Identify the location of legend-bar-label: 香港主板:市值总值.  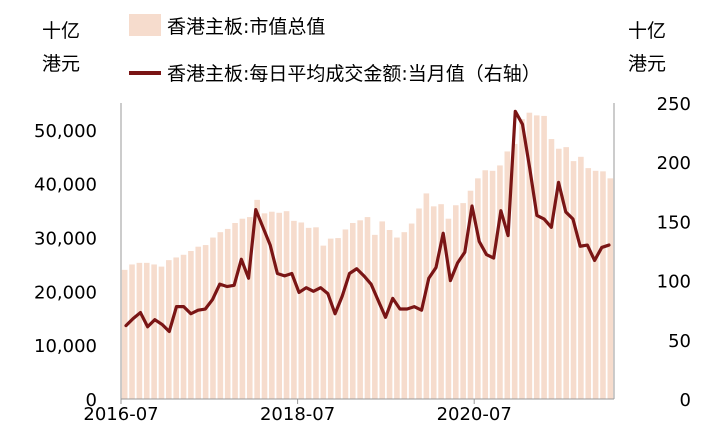
(246, 27).